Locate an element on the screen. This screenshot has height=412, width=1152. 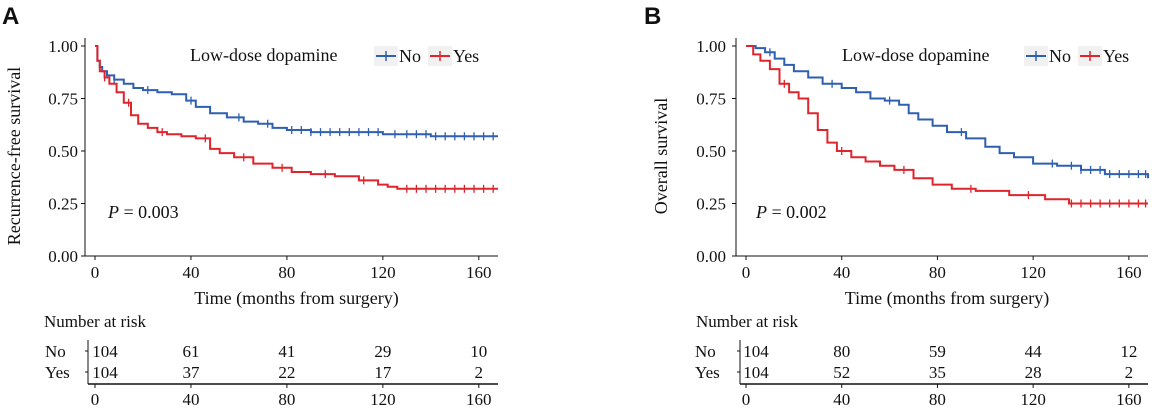
risk-count: 80 is located at coordinates (841, 351).